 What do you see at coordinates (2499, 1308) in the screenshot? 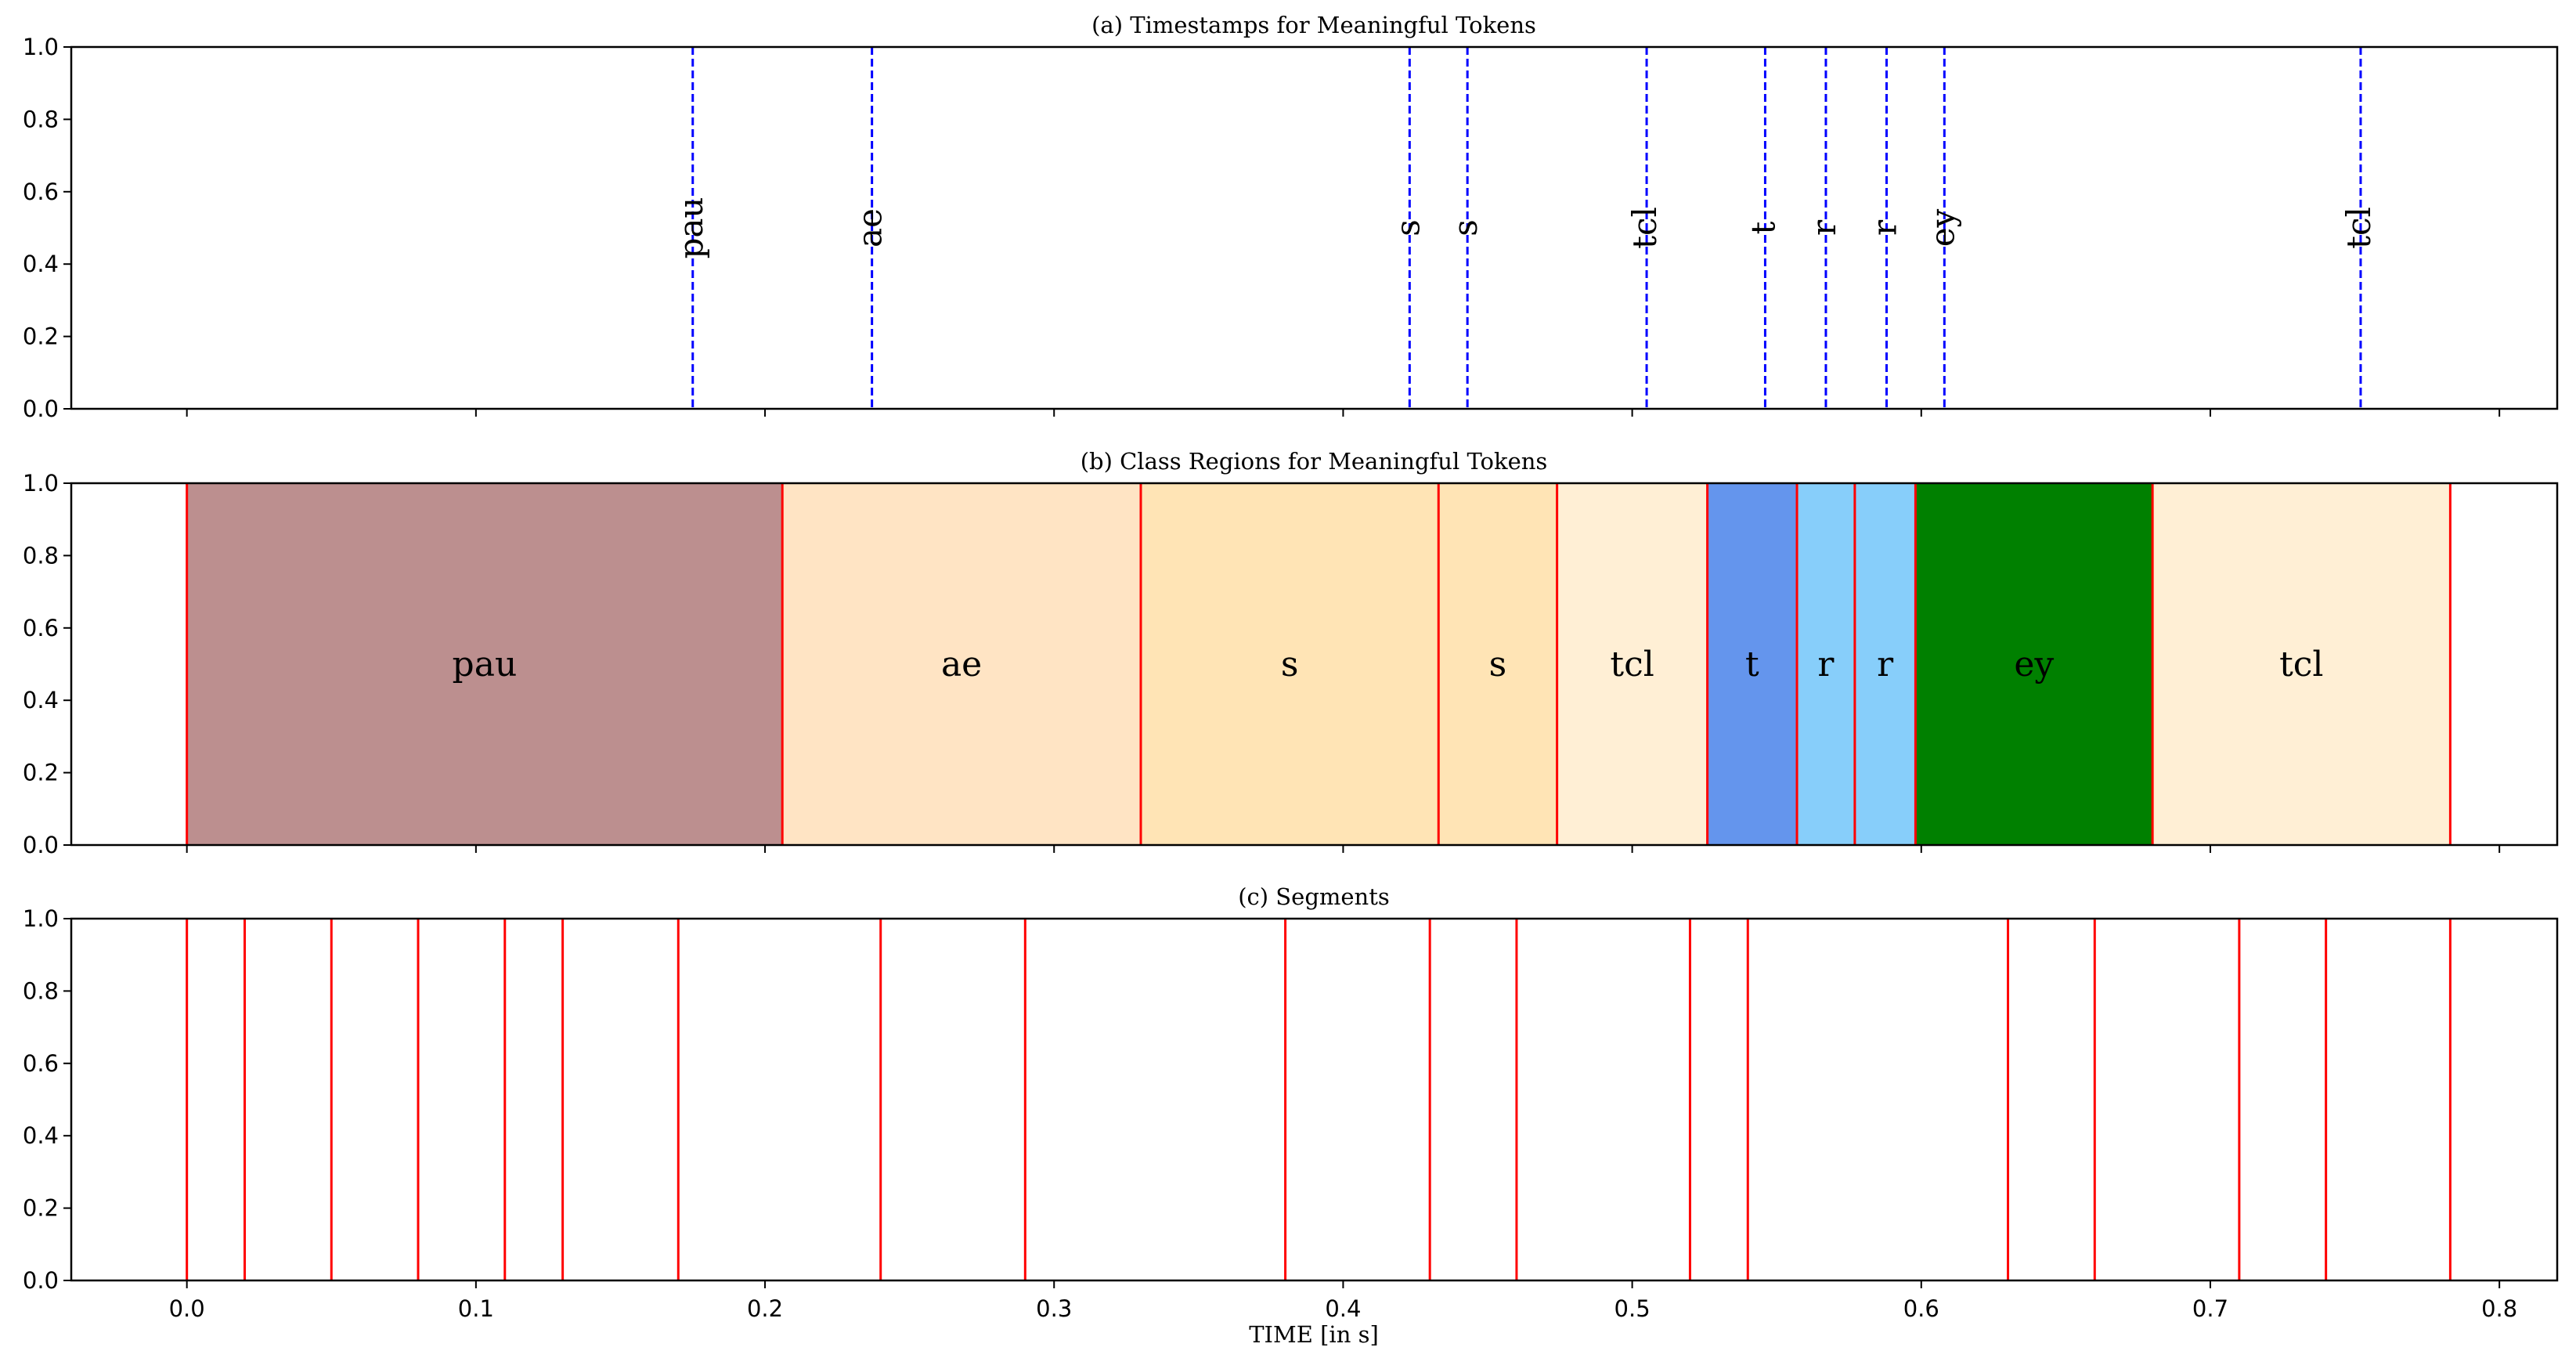
I see `x-tick-label: 0.8` at bounding box center [2499, 1308].